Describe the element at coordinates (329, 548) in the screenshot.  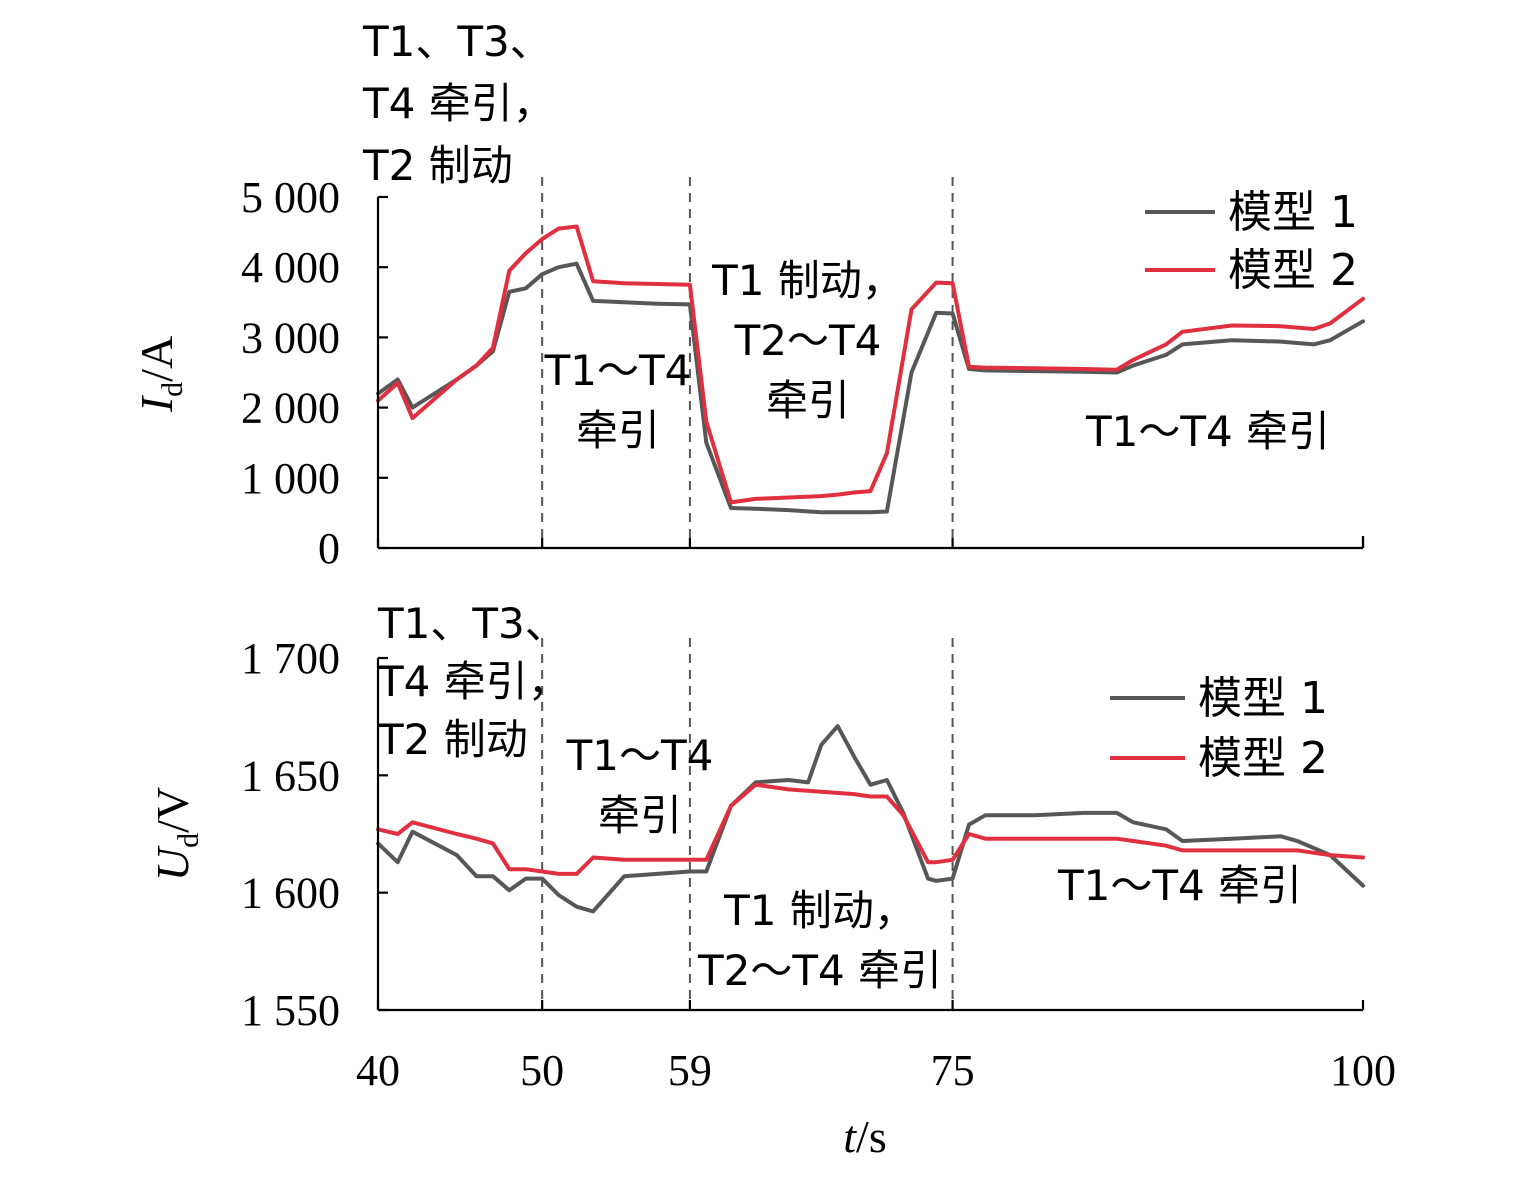
I see `y-tick-label: 0` at that location.